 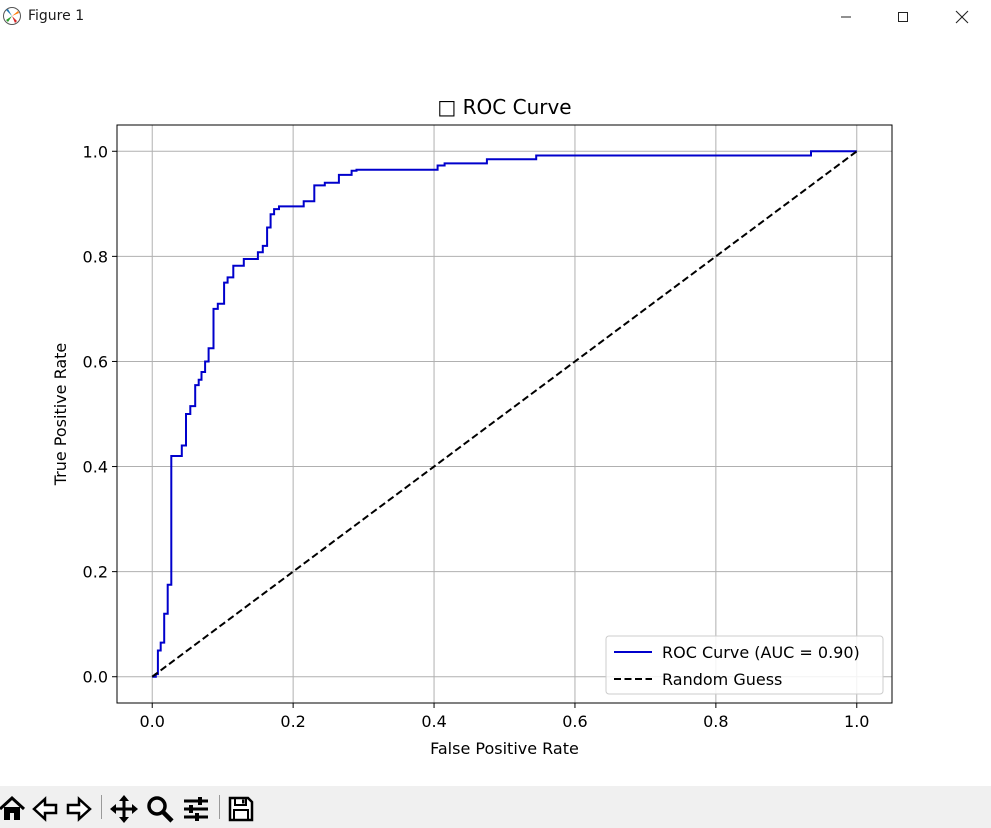 What do you see at coordinates (95, 677) in the screenshot?
I see `y-tick-label: 0.0` at bounding box center [95, 677].